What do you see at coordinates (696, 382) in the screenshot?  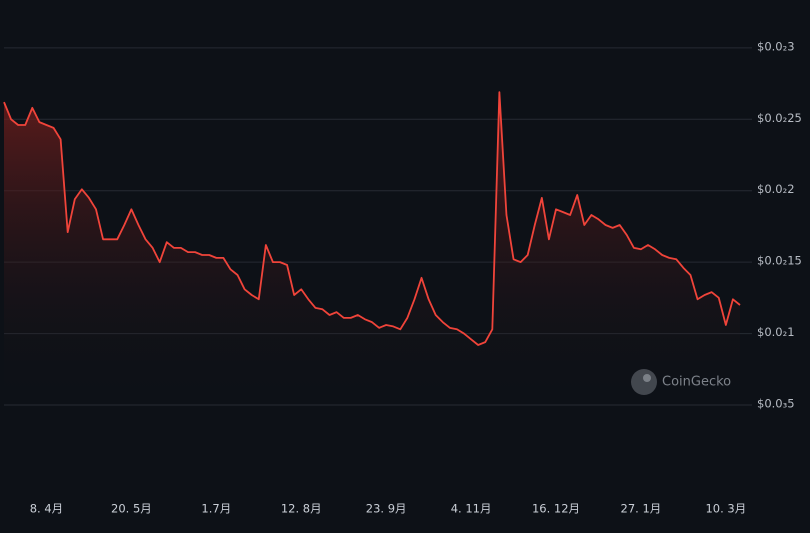 I see `watermark-text: CoinGecko` at bounding box center [696, 382].